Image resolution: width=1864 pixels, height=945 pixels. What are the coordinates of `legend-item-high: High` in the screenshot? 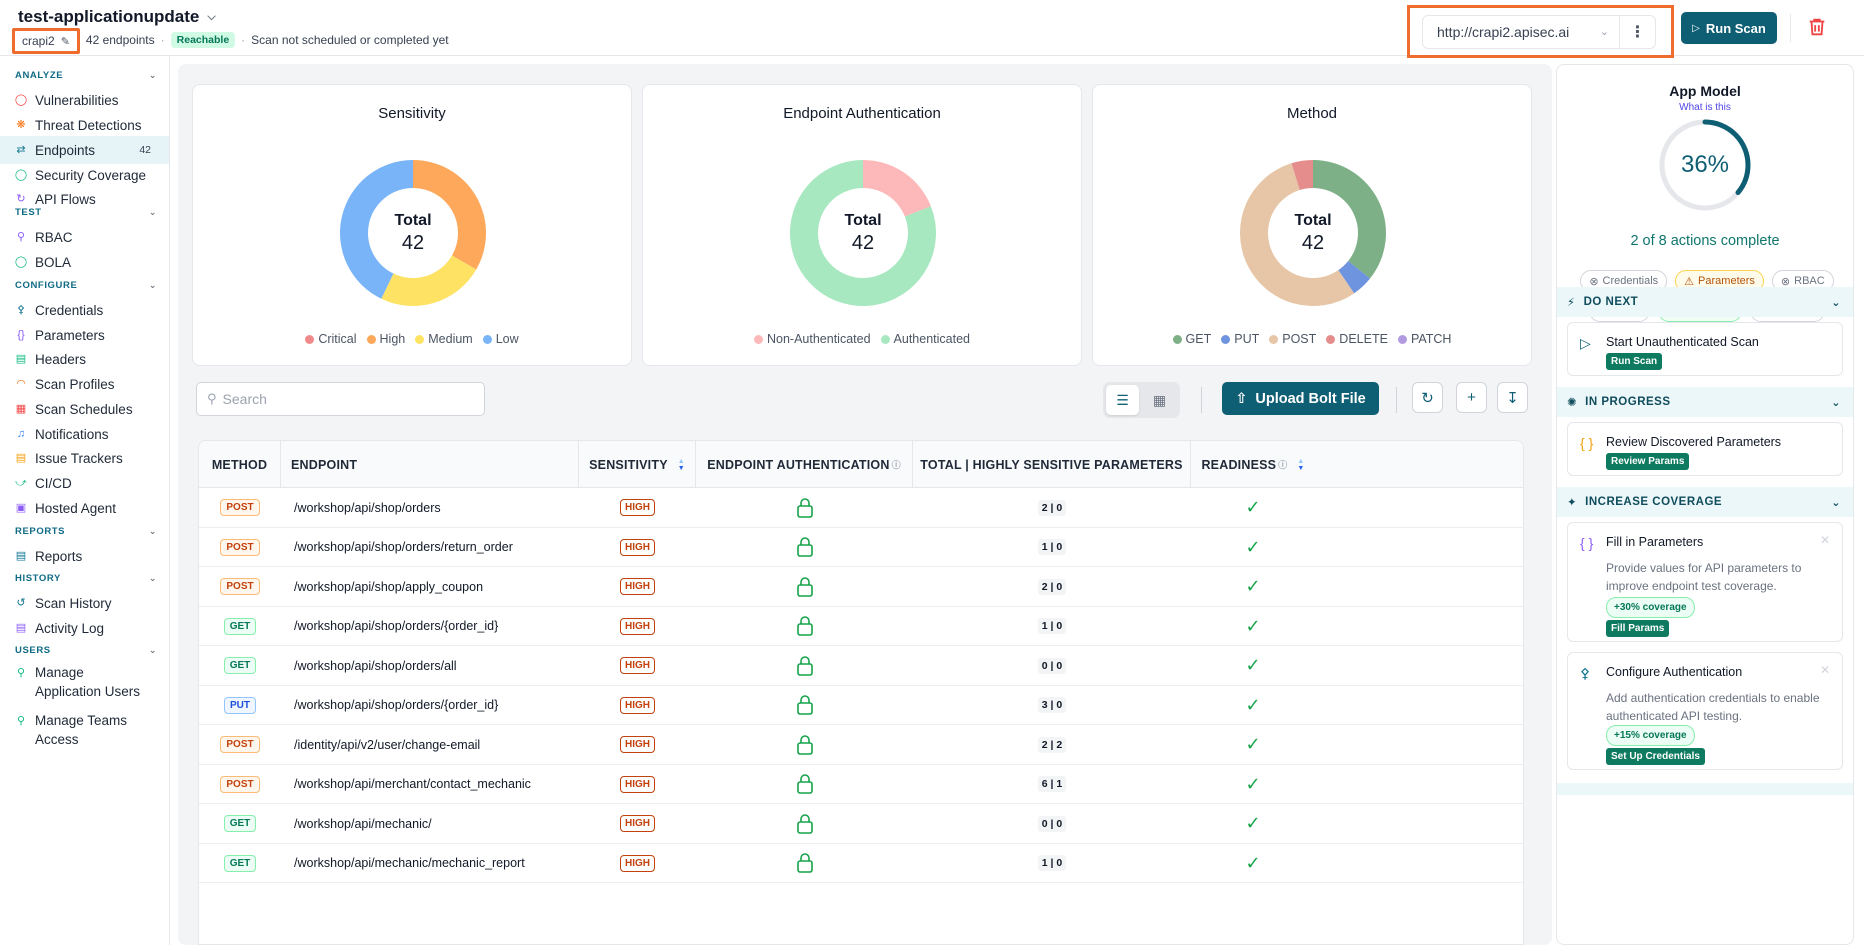 It's located at (385, 339).